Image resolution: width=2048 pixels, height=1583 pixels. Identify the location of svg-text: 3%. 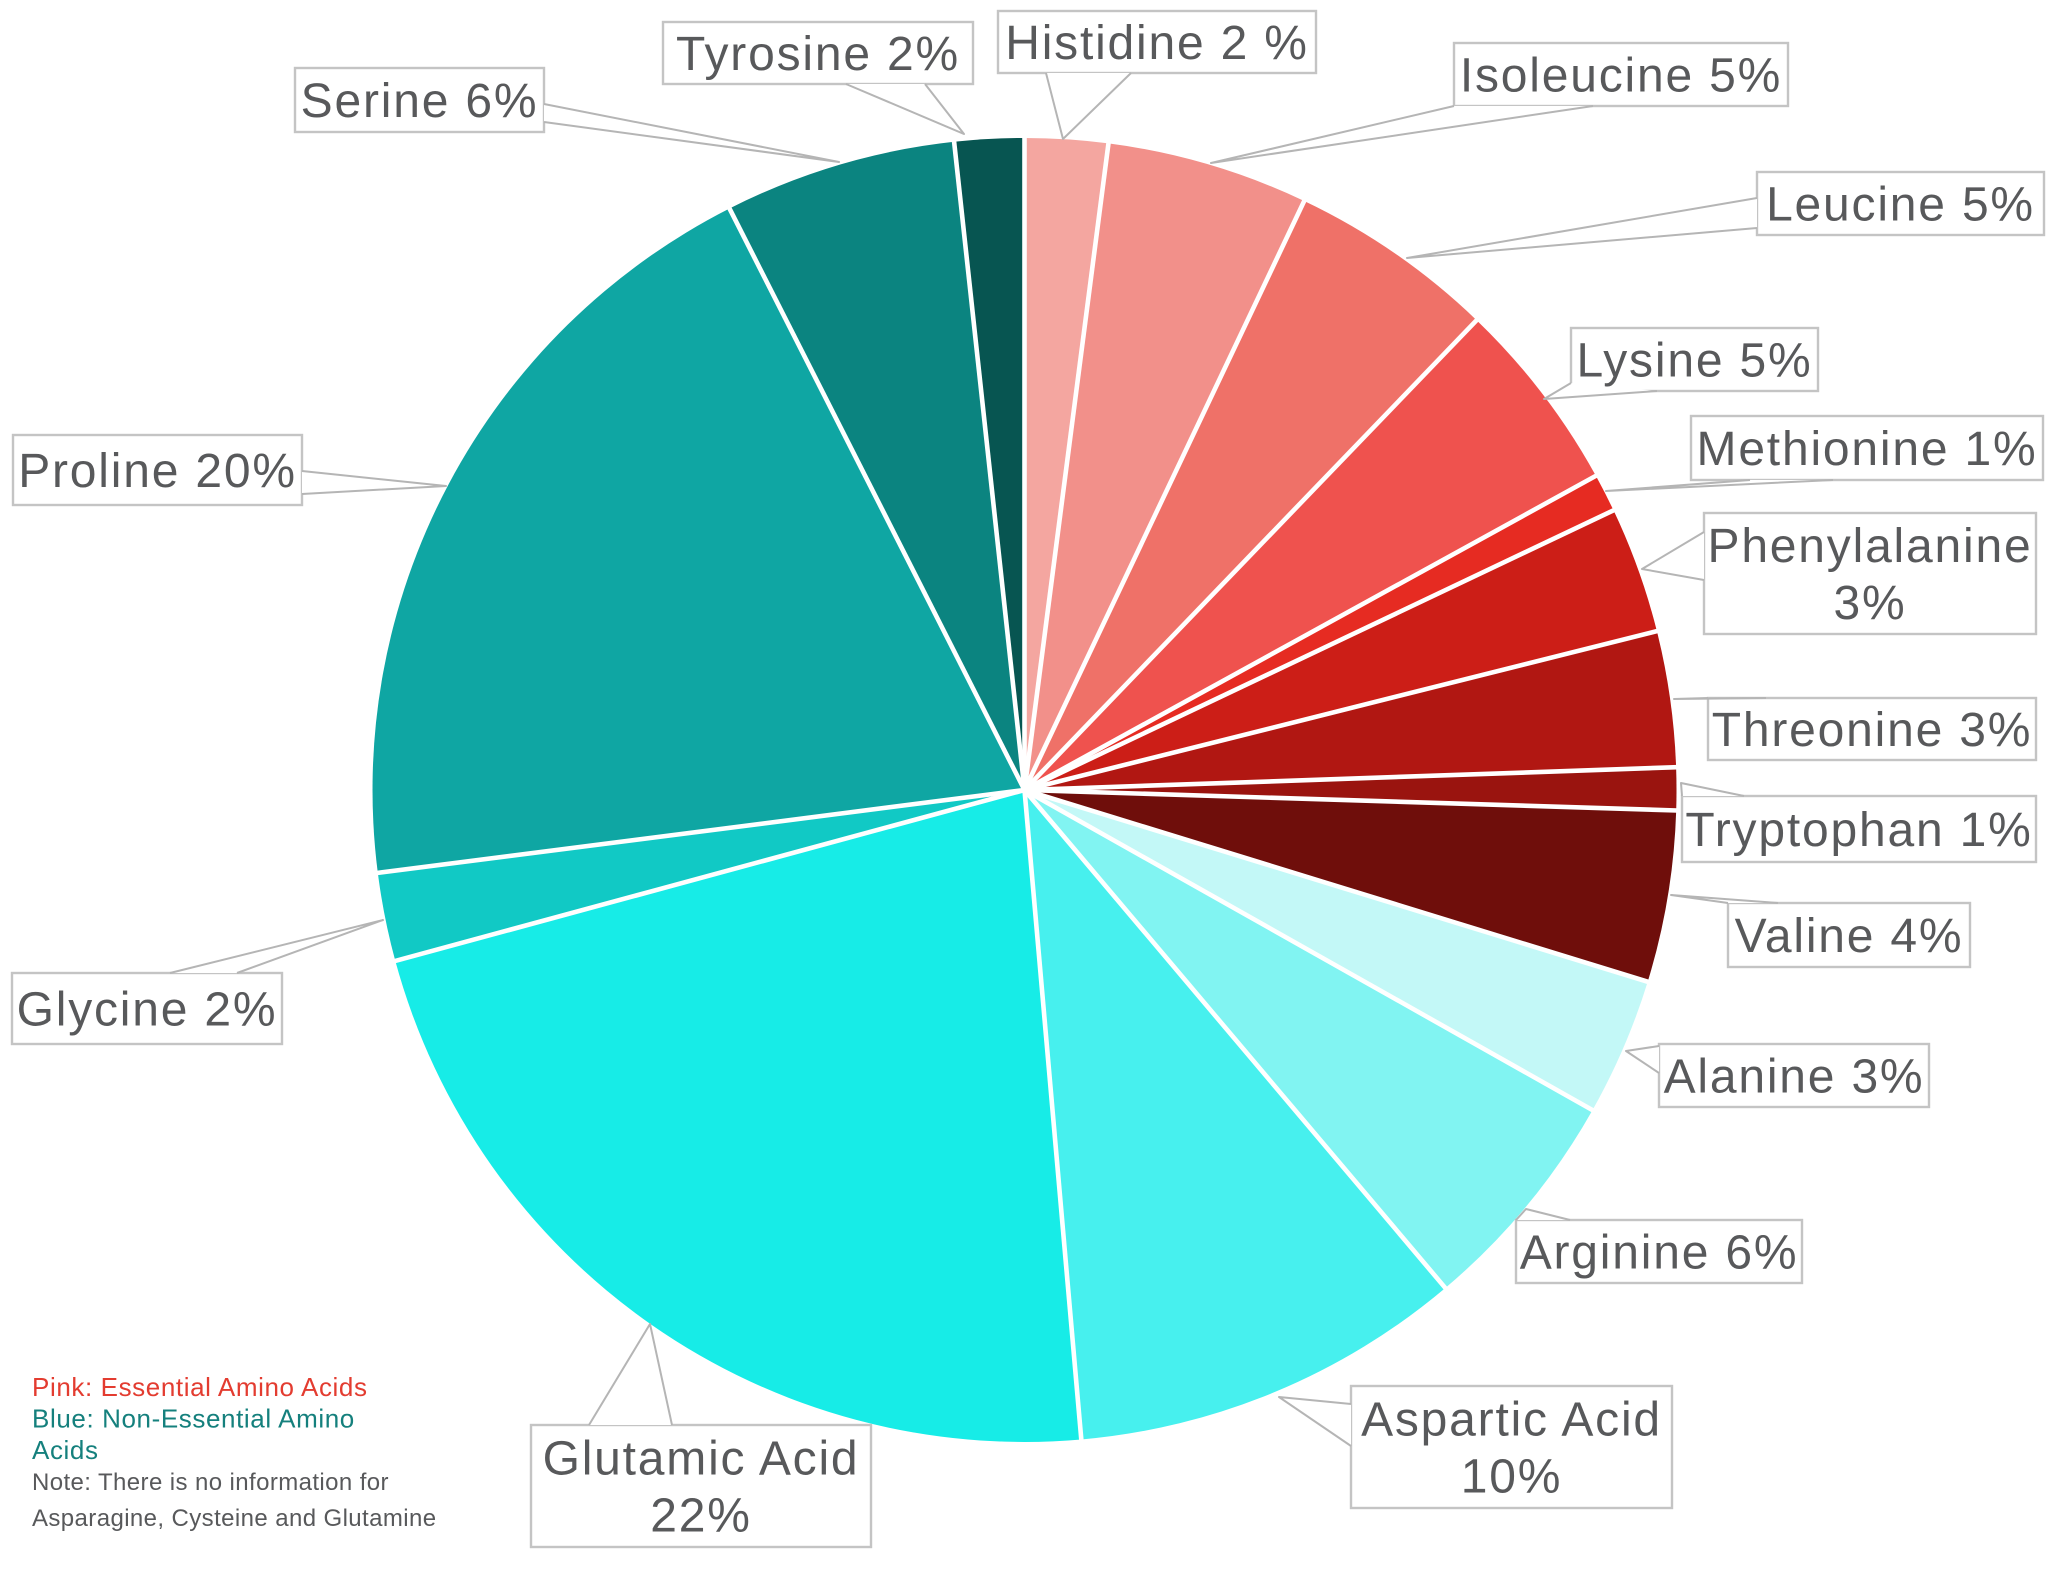
(1870, 603).